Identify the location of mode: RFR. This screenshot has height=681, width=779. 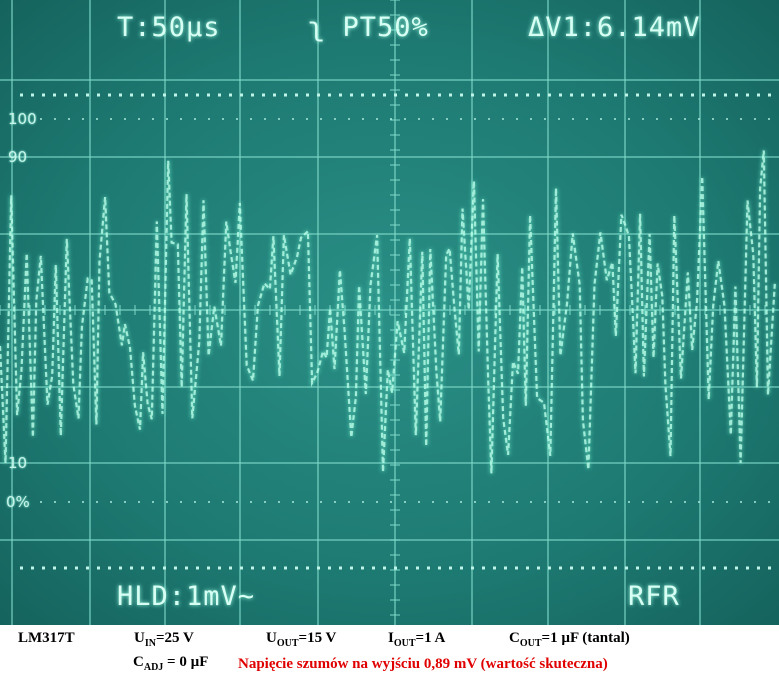
(654, 596).